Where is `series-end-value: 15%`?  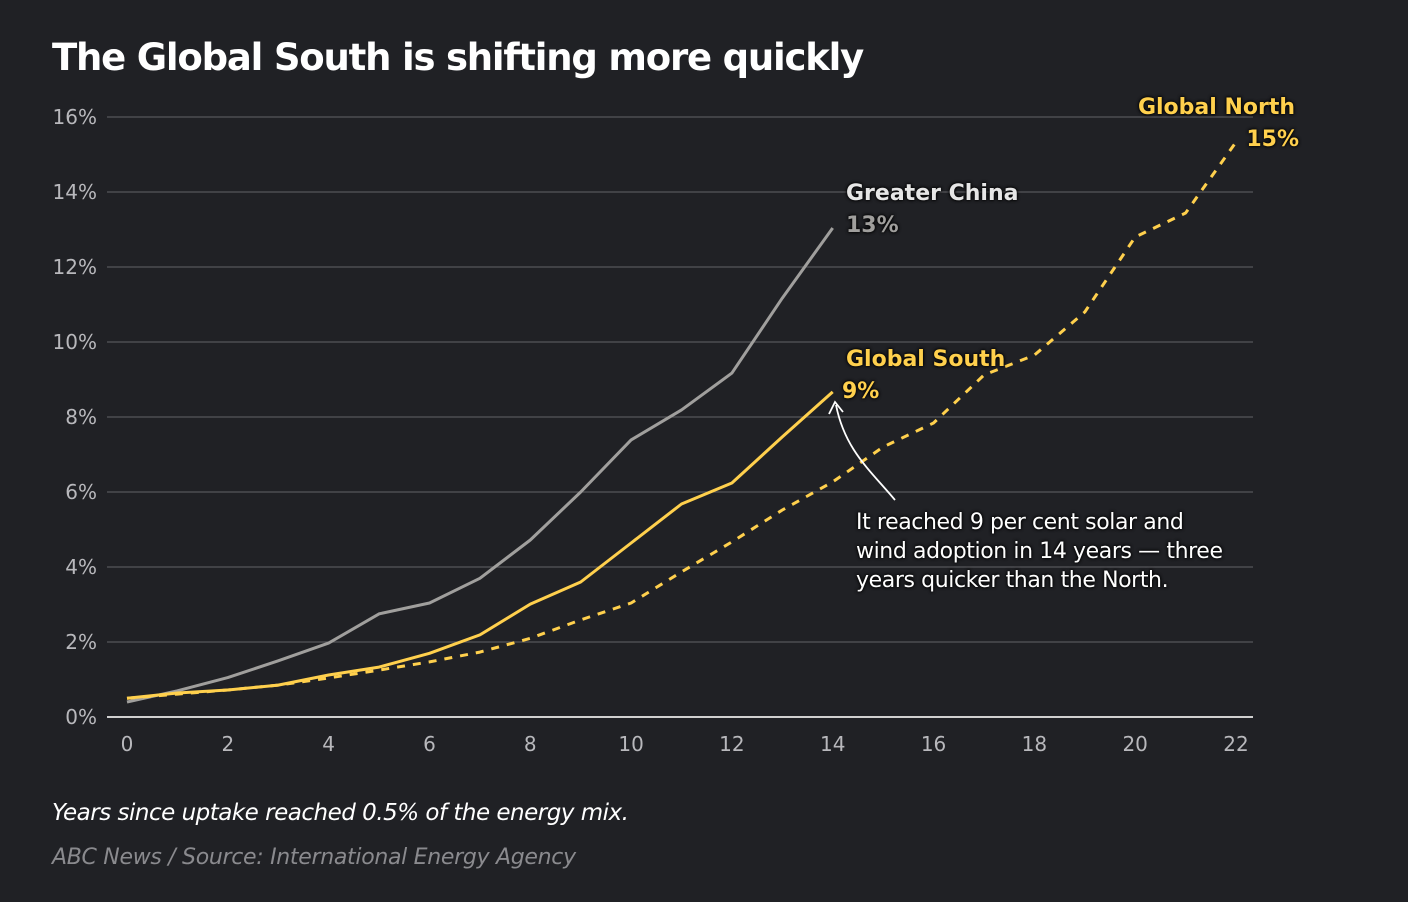 series-end-value: 15% is located at coordinates (1272, 139).